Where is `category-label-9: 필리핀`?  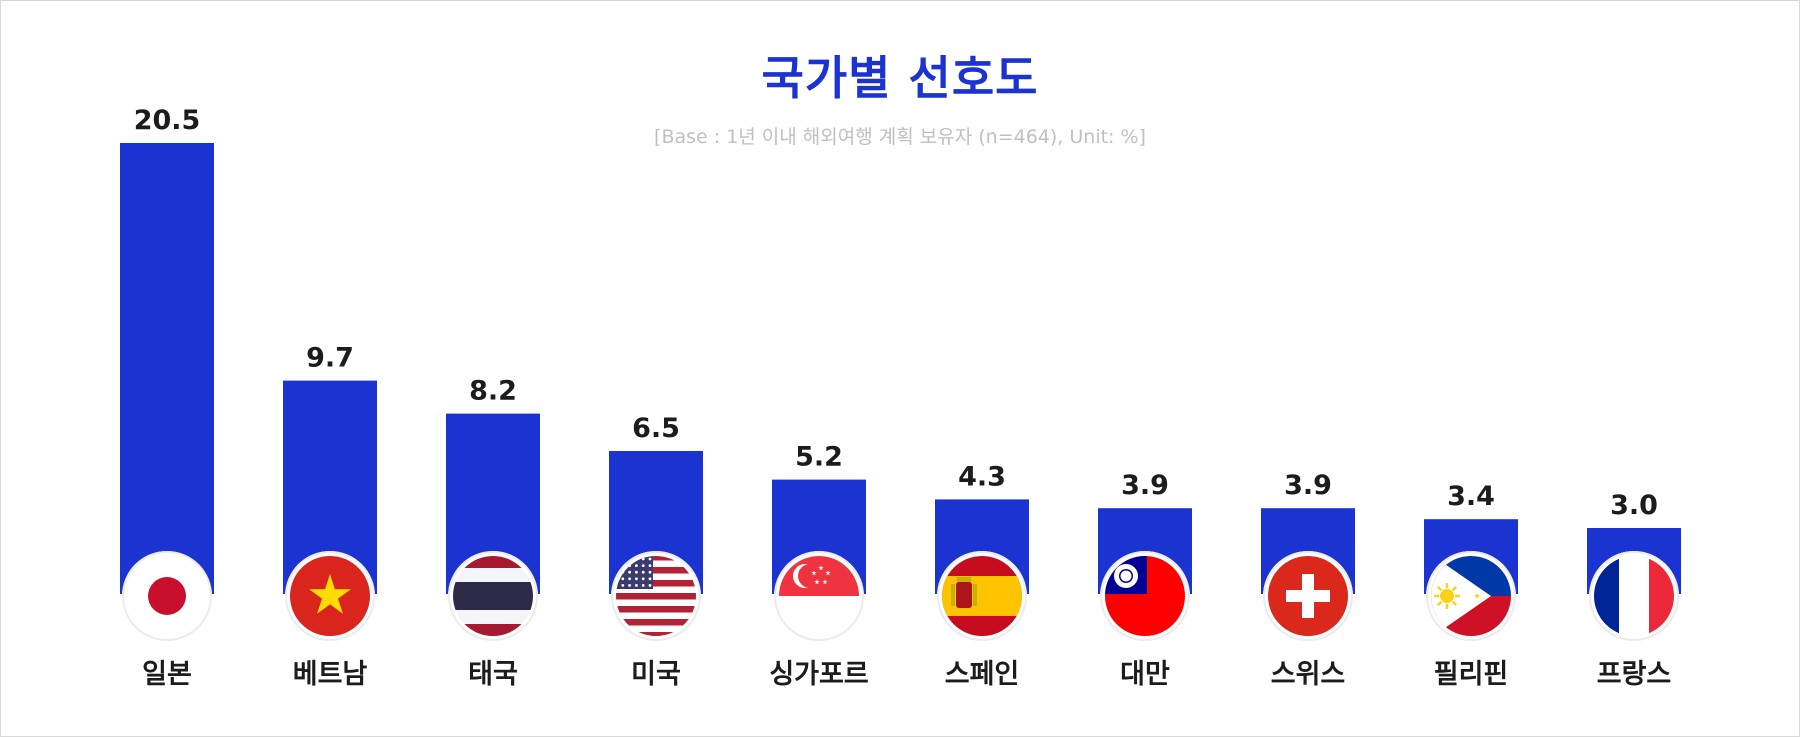
category-label-9: 필리핀 is located at coordinates (1471, 674).